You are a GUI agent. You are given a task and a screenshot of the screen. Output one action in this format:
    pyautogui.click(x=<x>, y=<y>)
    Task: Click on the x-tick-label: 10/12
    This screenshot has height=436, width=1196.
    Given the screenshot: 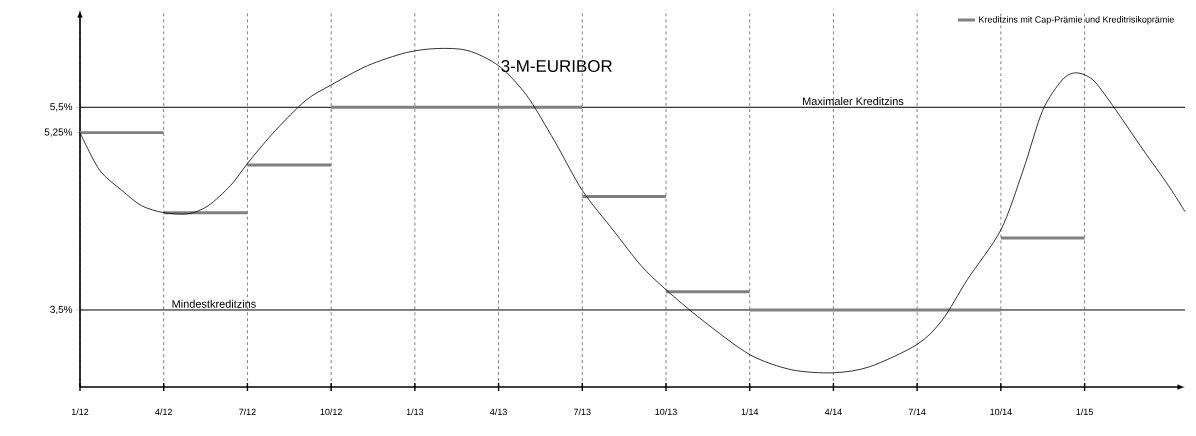 What is the action you would take?
    pyautogui.click(x=331, y=412)
    